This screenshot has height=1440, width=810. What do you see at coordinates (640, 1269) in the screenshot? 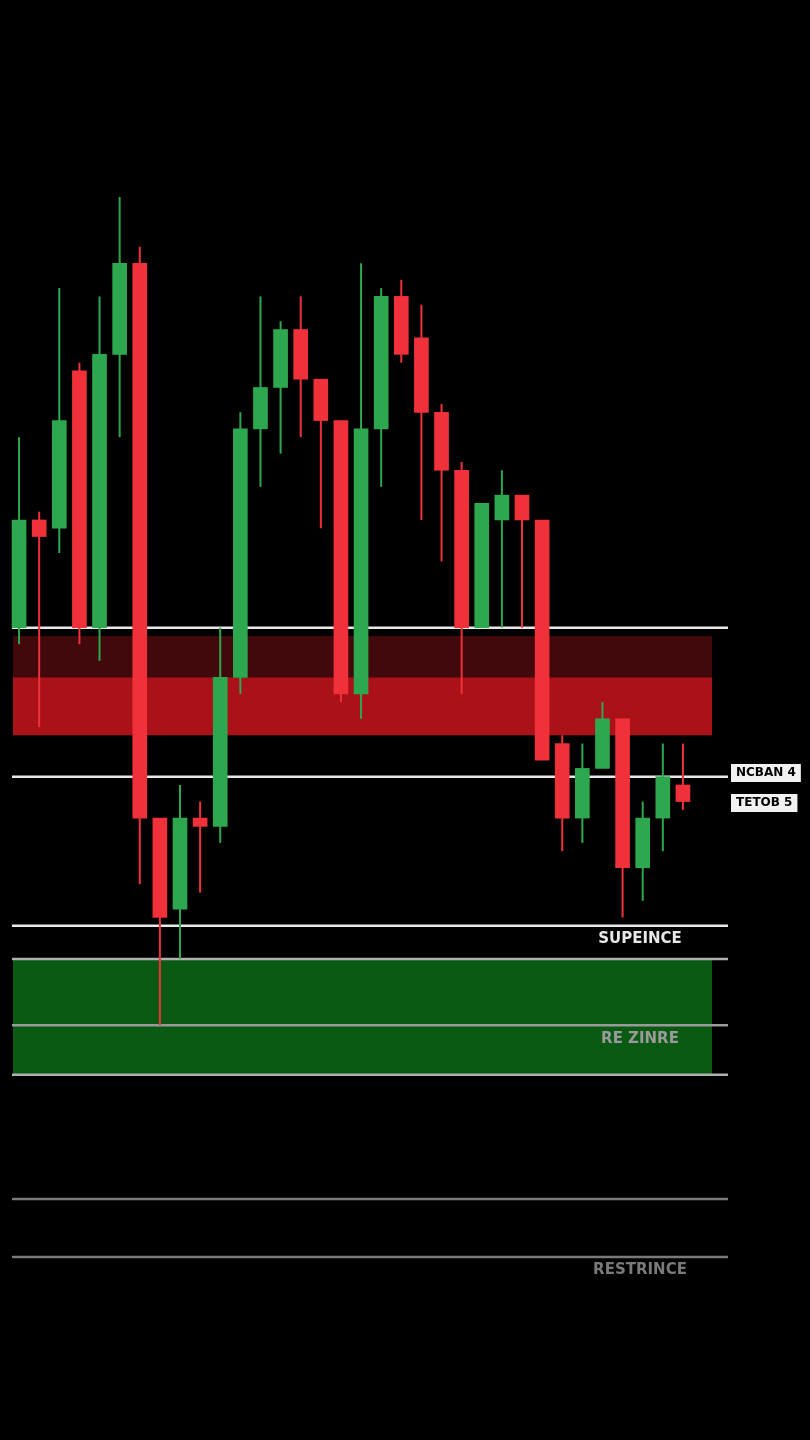
I see `ref-line-label: RESTRINCE` at bounding box center [640, 1269].